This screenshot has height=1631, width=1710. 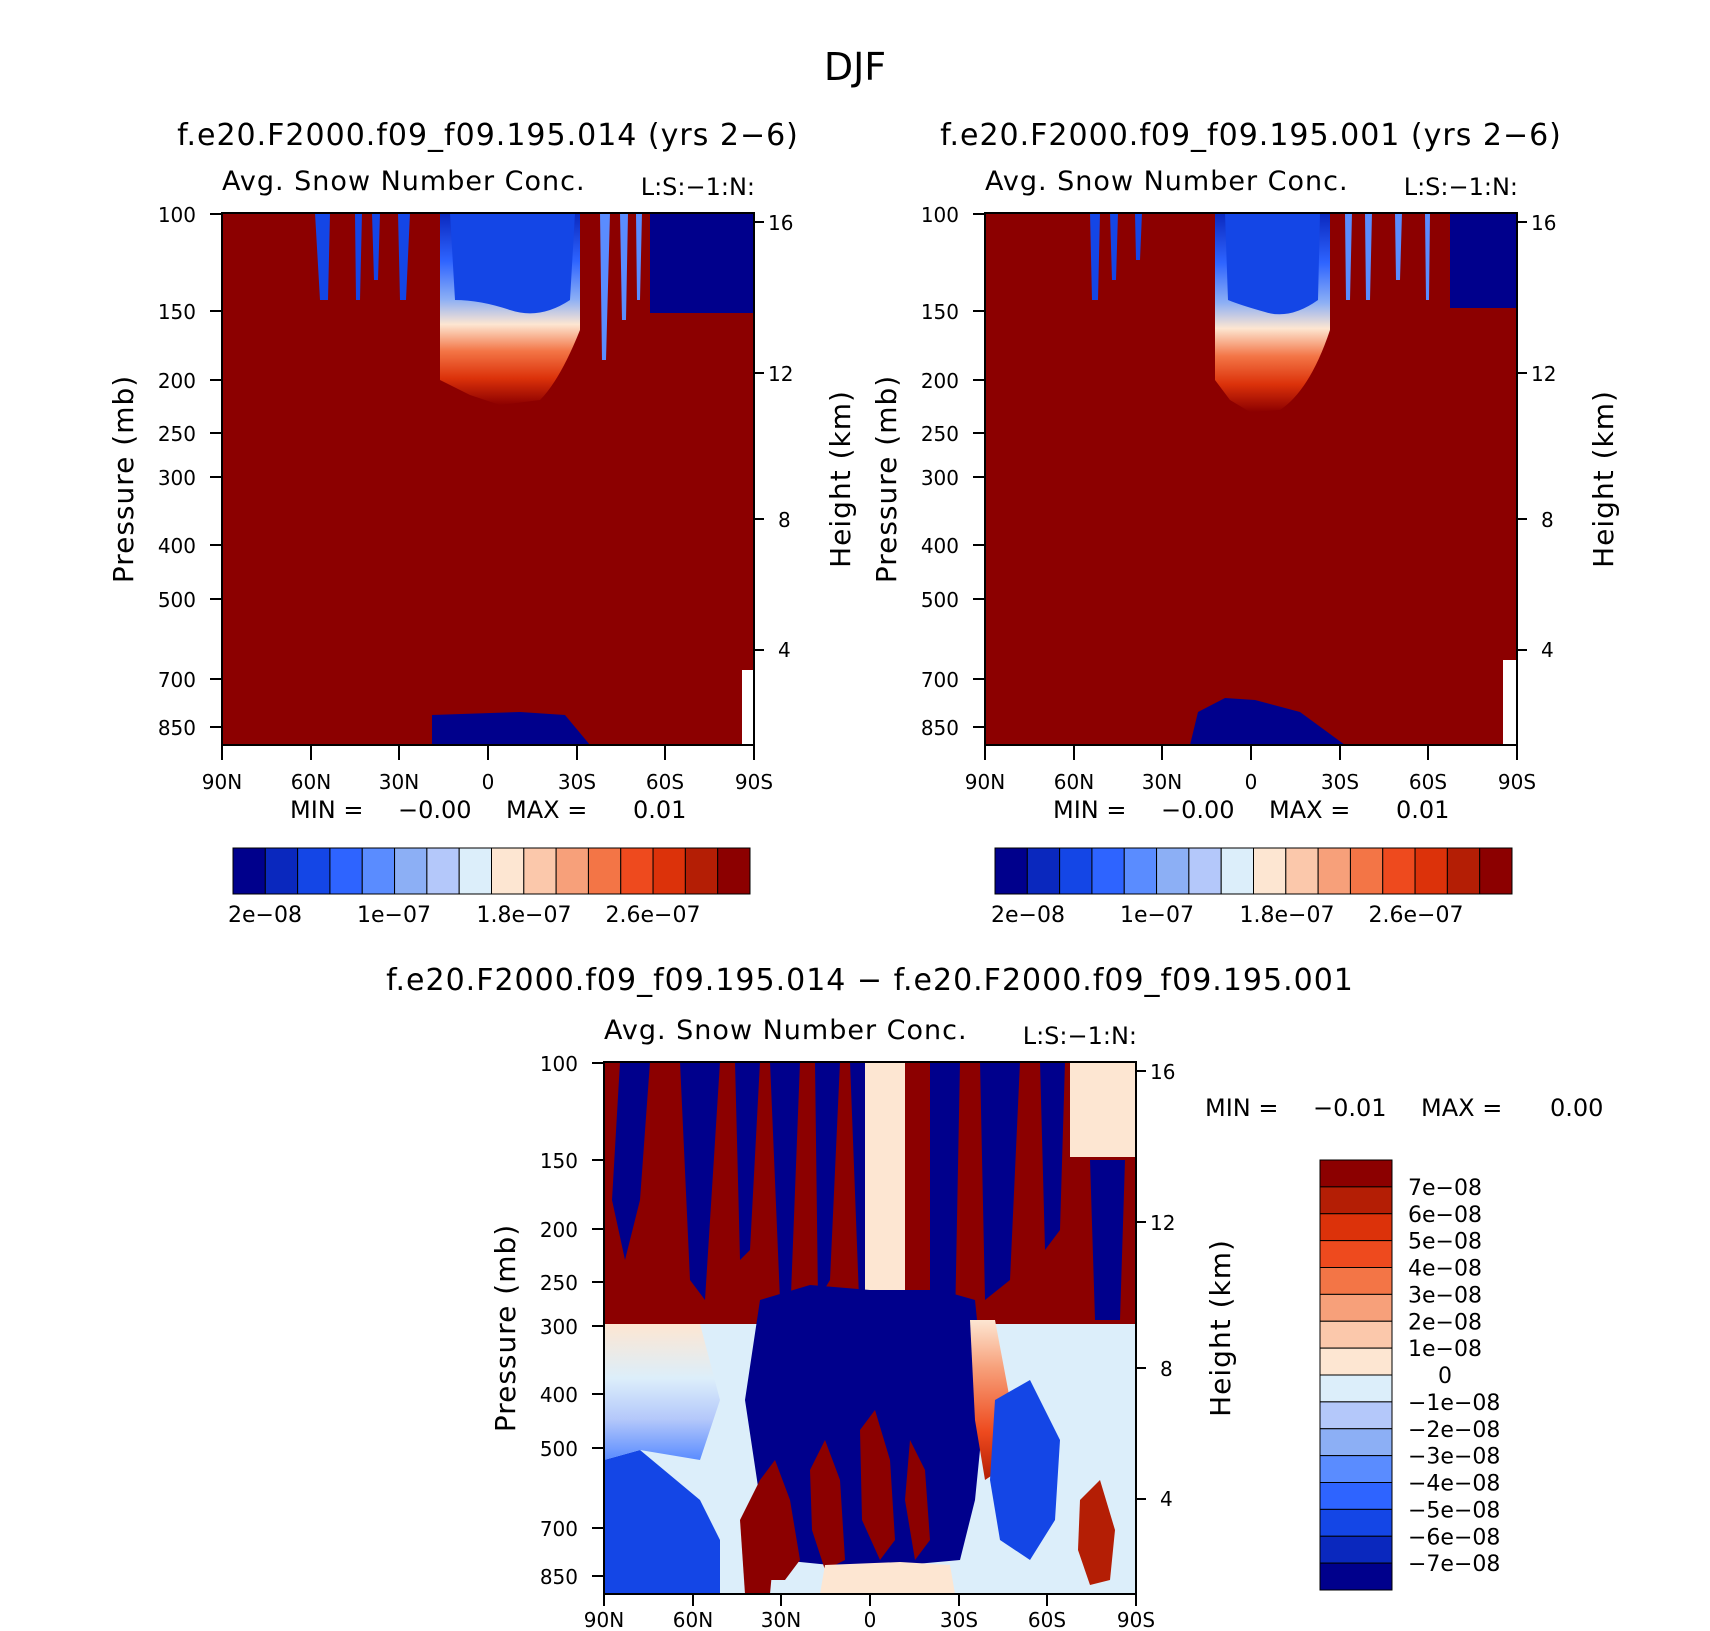 I want to click on panel-1-xtick-0: 0, so click(x=1251, y=782).